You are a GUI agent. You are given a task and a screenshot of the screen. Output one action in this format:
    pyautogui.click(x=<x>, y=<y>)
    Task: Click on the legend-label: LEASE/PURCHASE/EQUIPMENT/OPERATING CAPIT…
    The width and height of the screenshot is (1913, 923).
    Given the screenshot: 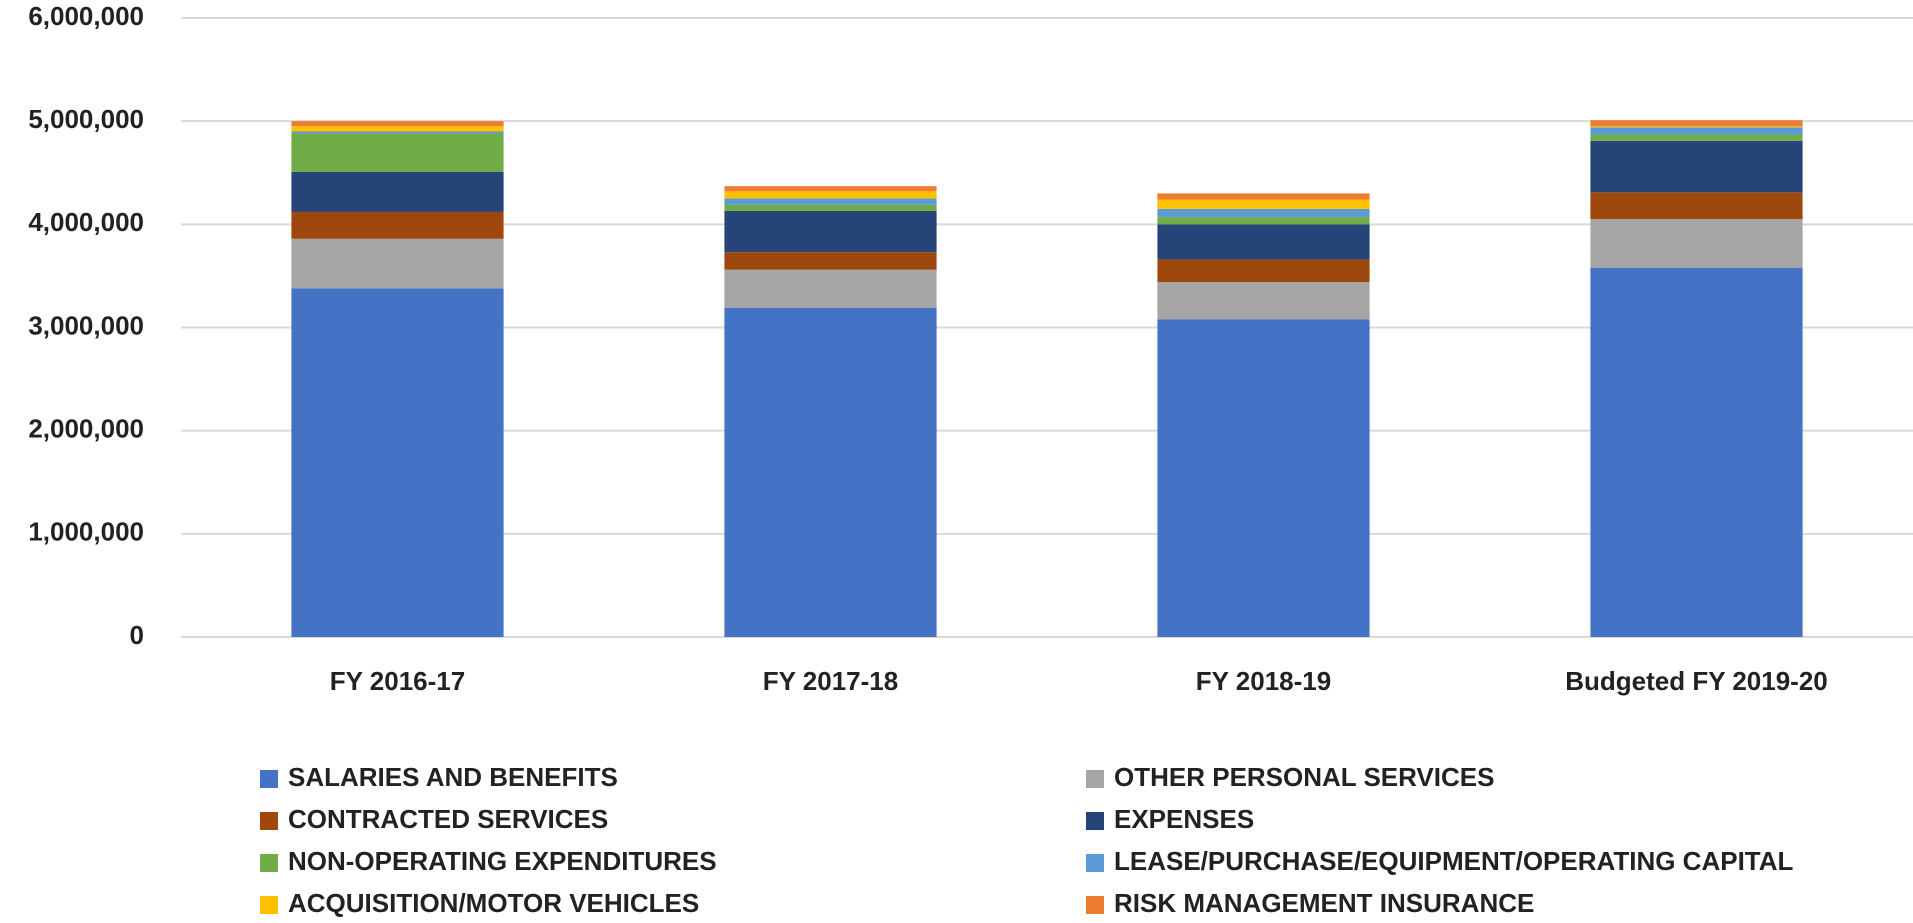 What is the action you would take?
    pyautogui.click(x=1454, y=861)
    